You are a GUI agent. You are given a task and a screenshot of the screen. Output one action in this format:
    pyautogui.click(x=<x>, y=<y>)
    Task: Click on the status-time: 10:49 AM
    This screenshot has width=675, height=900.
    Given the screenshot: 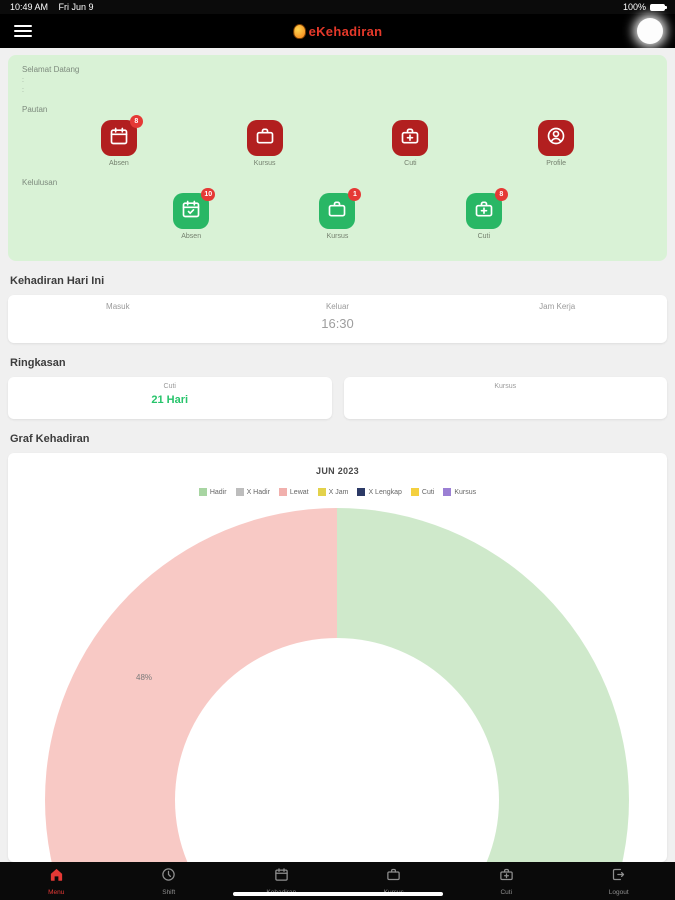 What is the action you would take?
    pyautogui.click(x=29, y=7)
    